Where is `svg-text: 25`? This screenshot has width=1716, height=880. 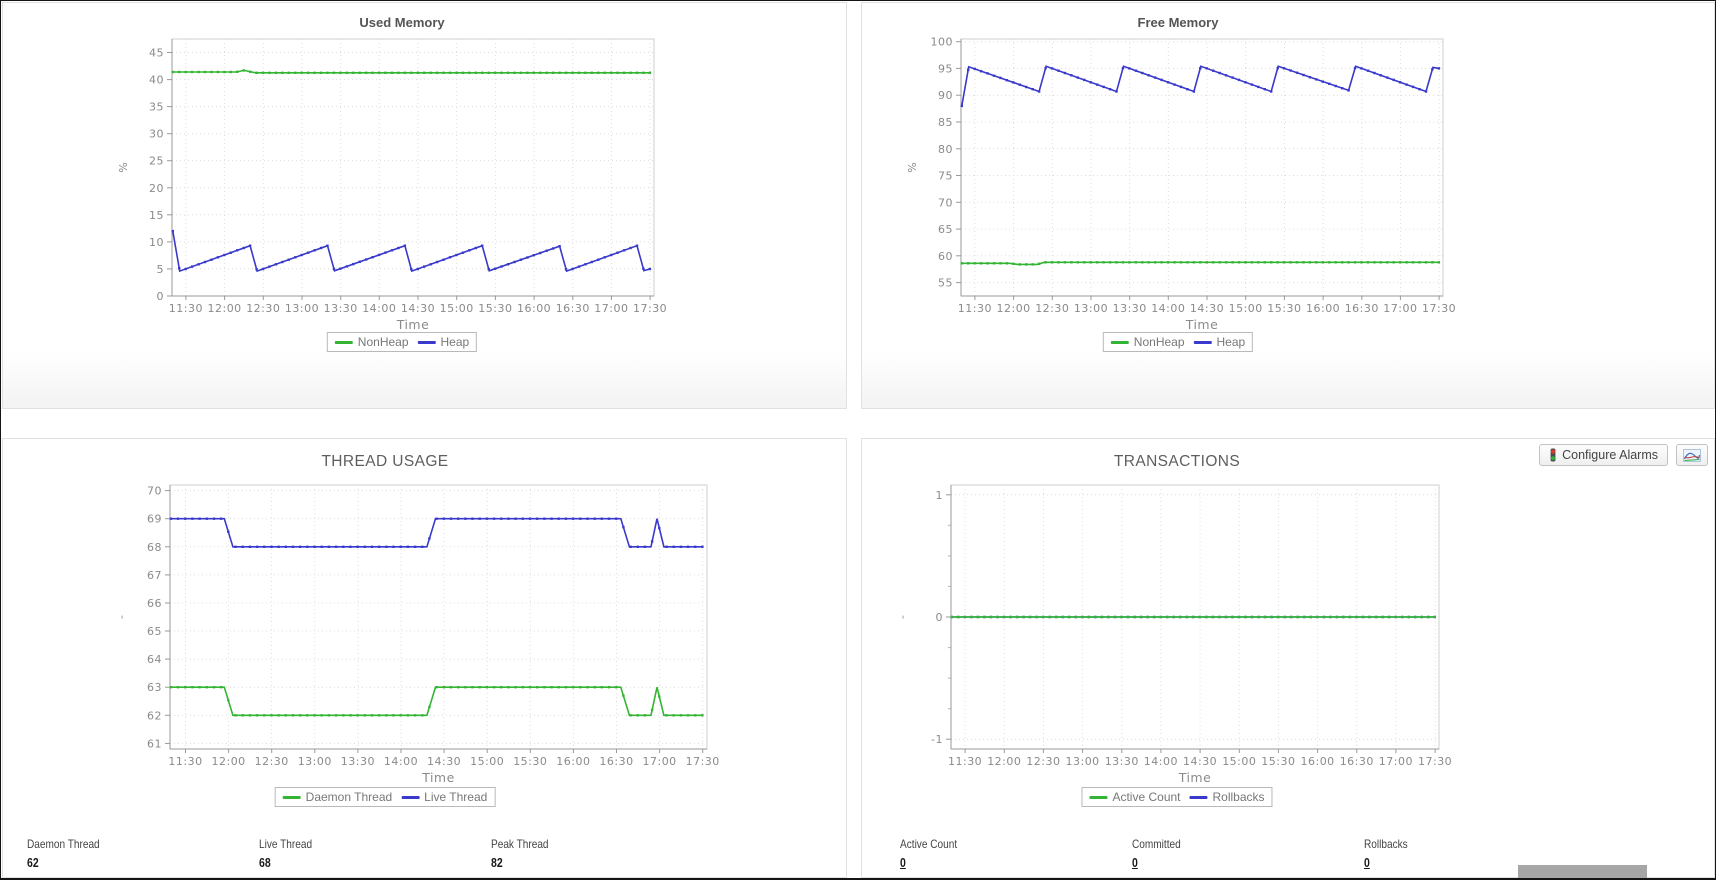 svg-text: 25 is located at coordinates (156, 161).